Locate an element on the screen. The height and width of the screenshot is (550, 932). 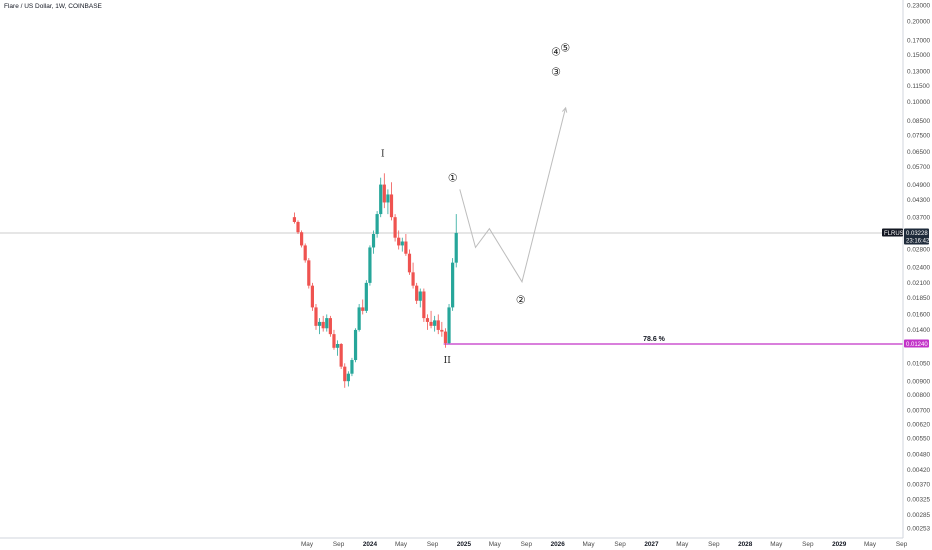
price-tick-label: 0.00620 is located at coordinates (919, 425).